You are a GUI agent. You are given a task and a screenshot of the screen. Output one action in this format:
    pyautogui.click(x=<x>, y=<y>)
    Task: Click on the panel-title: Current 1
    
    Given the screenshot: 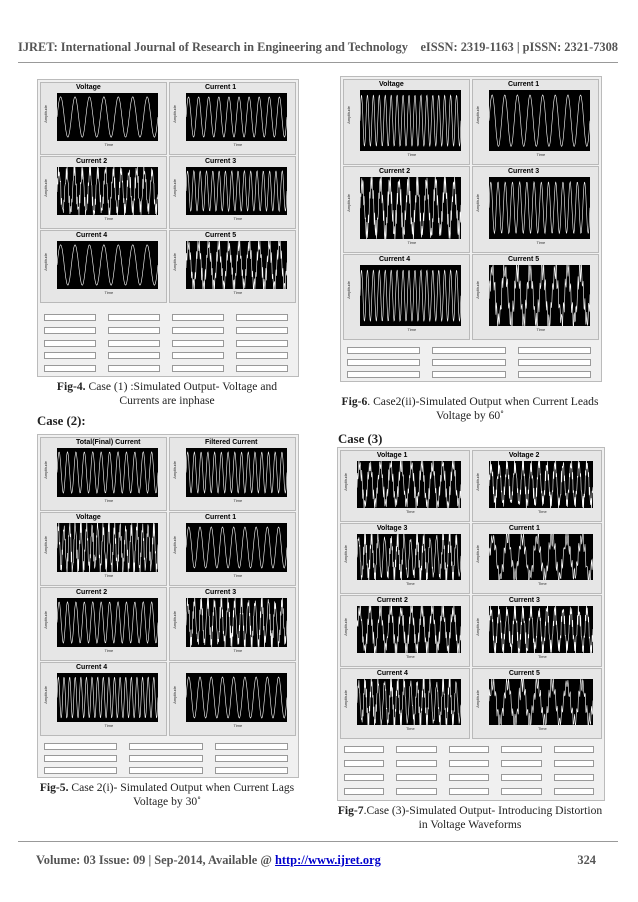 What is the action you would take?
    pyautogui.click(x=524, y=84)
    